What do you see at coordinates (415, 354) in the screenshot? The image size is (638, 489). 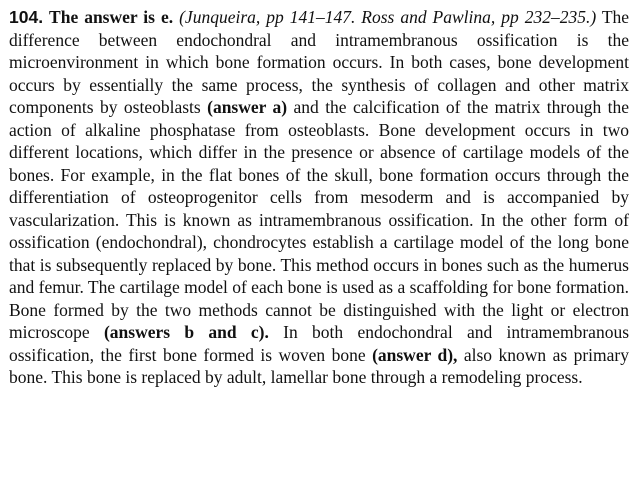 I see `answer-ref-d: (answer d),` at bounding box center [415, 354].